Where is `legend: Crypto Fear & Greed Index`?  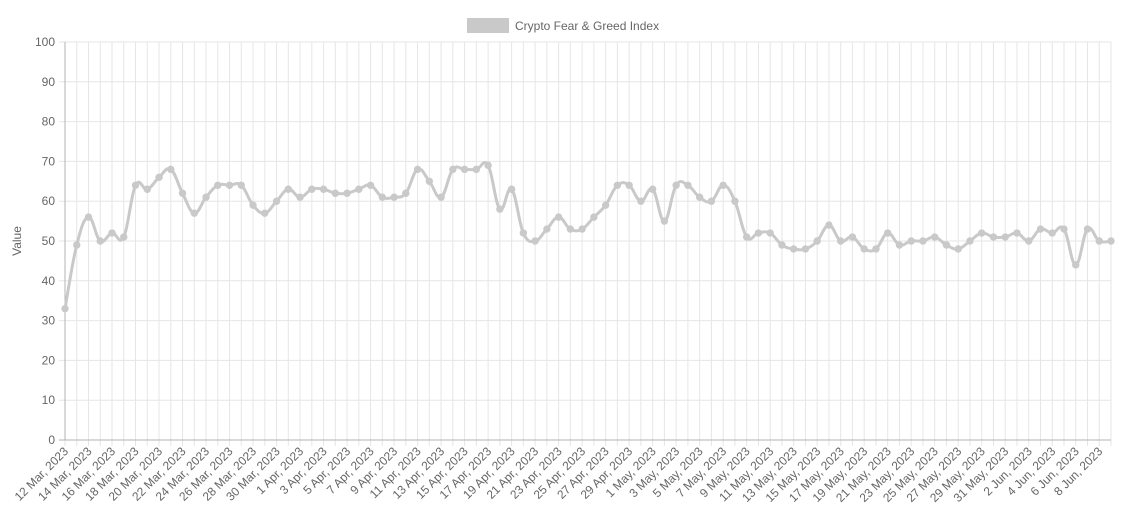
legend: Crypto Fear & Greed Index is located at coordinates (563, 25).